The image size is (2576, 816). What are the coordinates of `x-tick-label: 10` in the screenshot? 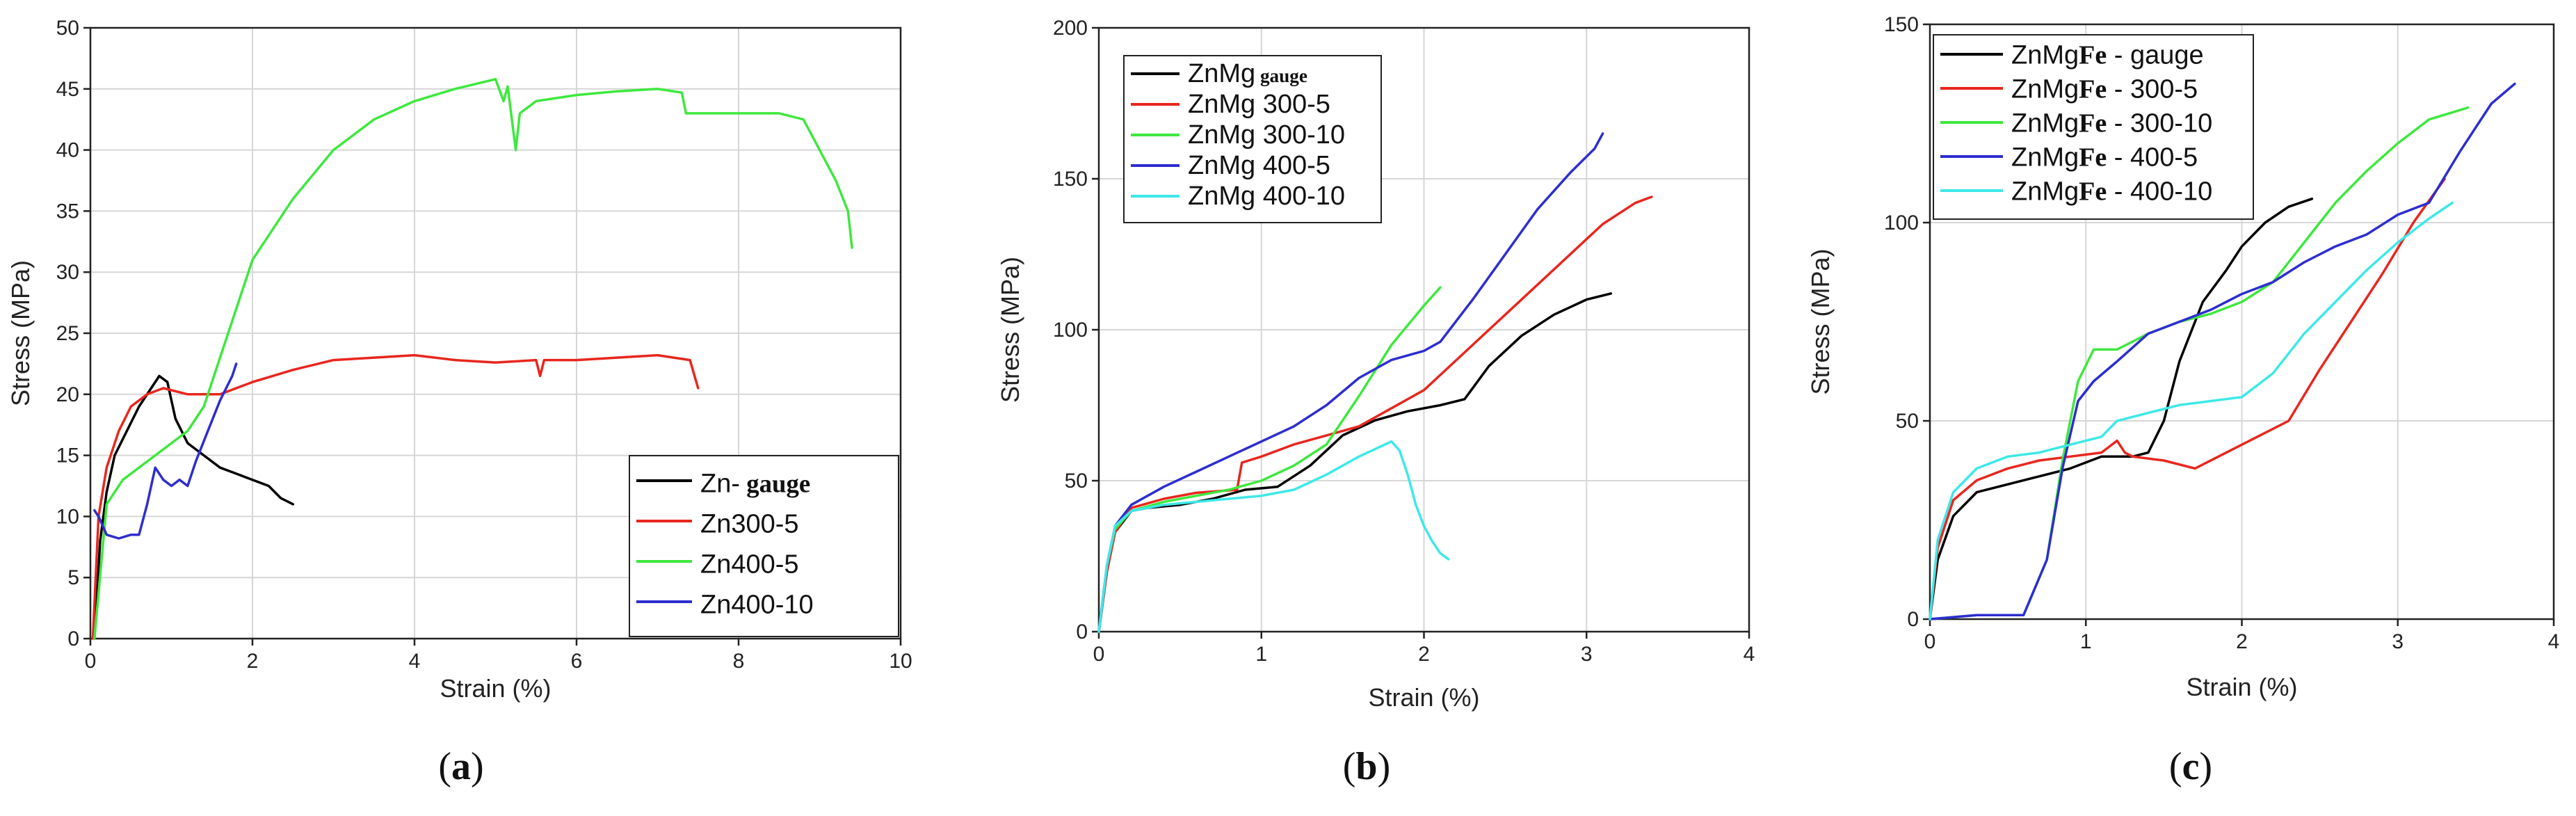 It's located at (900, 661).